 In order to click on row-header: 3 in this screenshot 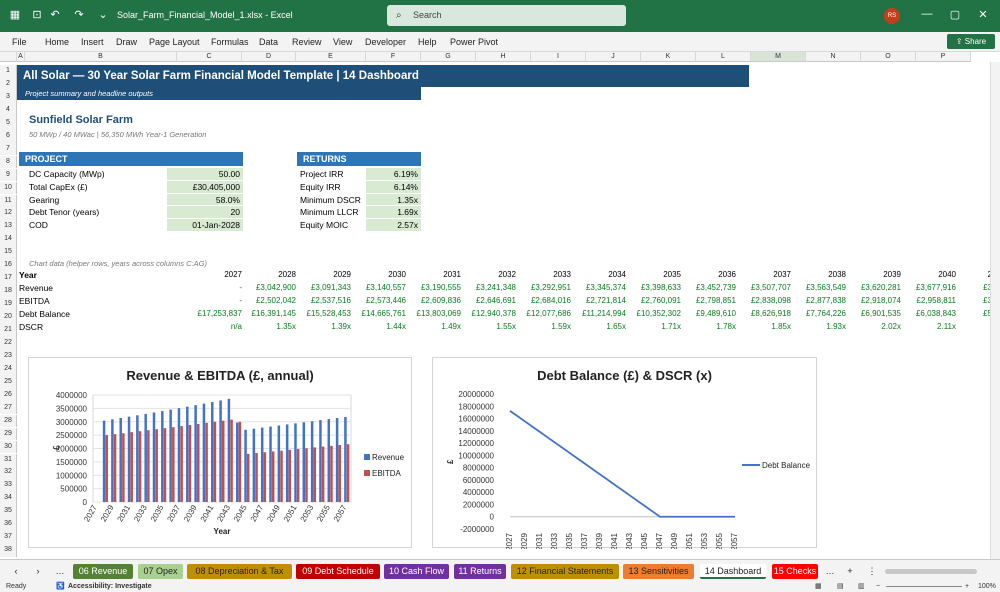, I will do `click(8, 97)`.